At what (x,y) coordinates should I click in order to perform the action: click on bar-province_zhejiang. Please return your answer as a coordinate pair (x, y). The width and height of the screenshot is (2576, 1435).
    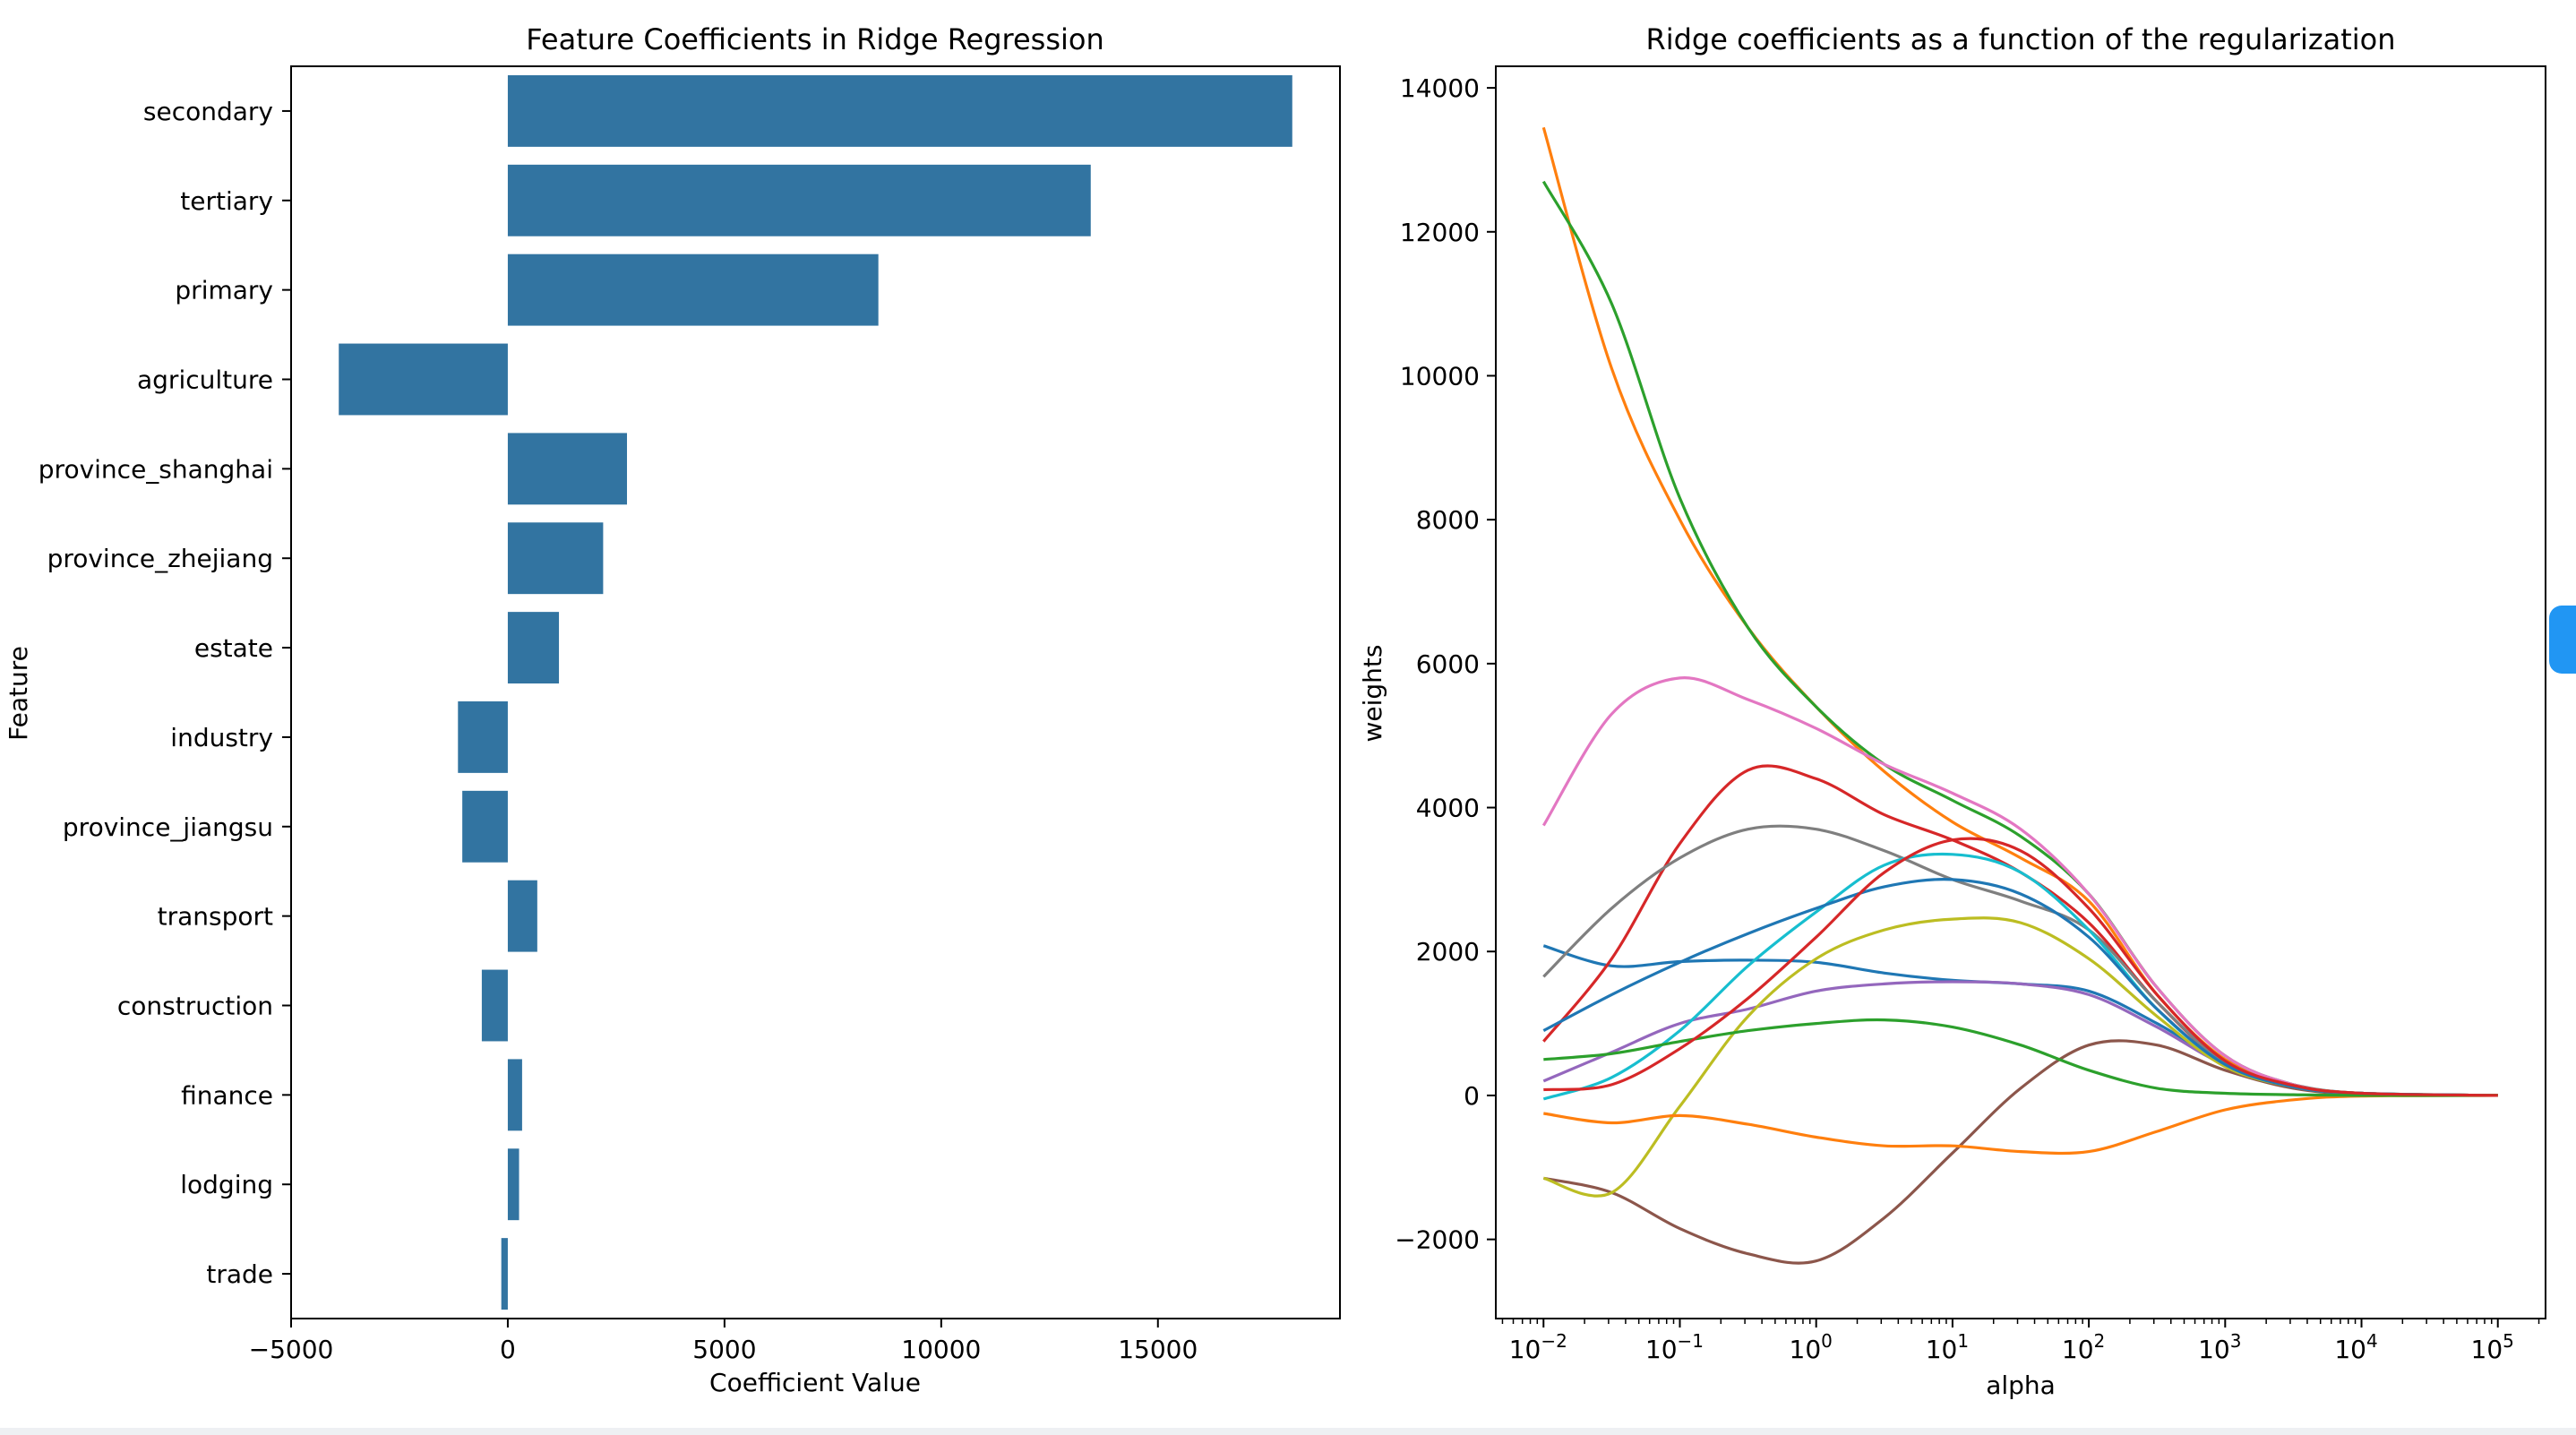
    Looking at the image, I should click on (555, 558).